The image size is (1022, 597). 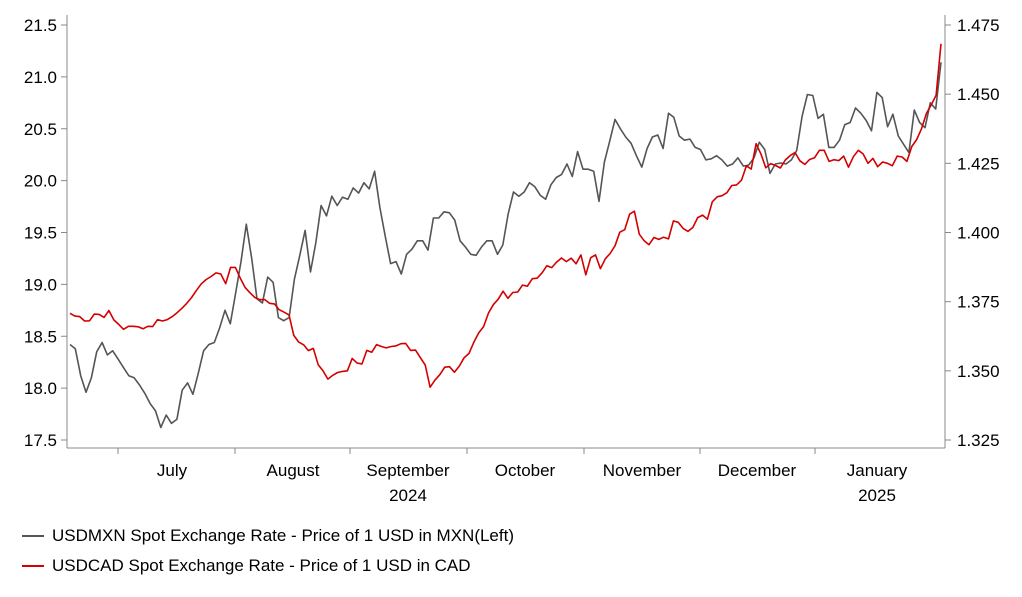 What do you see at coordinates (978, 163) in the screenshot?
I see `right-tick-label: 1.425` at bounding box center [978, 163].